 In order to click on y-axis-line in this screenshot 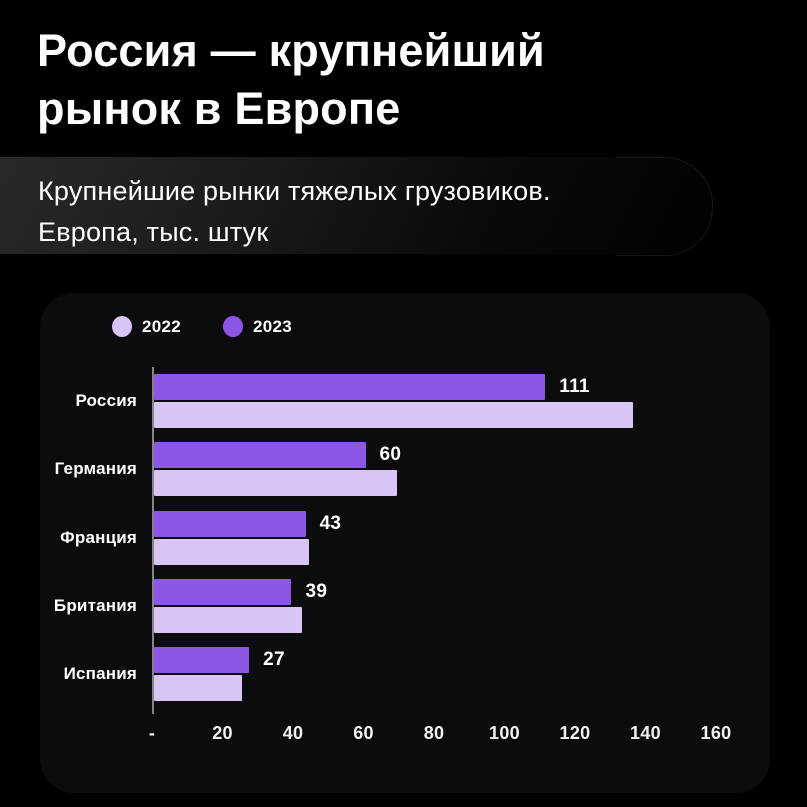, I will do `click(153, 540)`.